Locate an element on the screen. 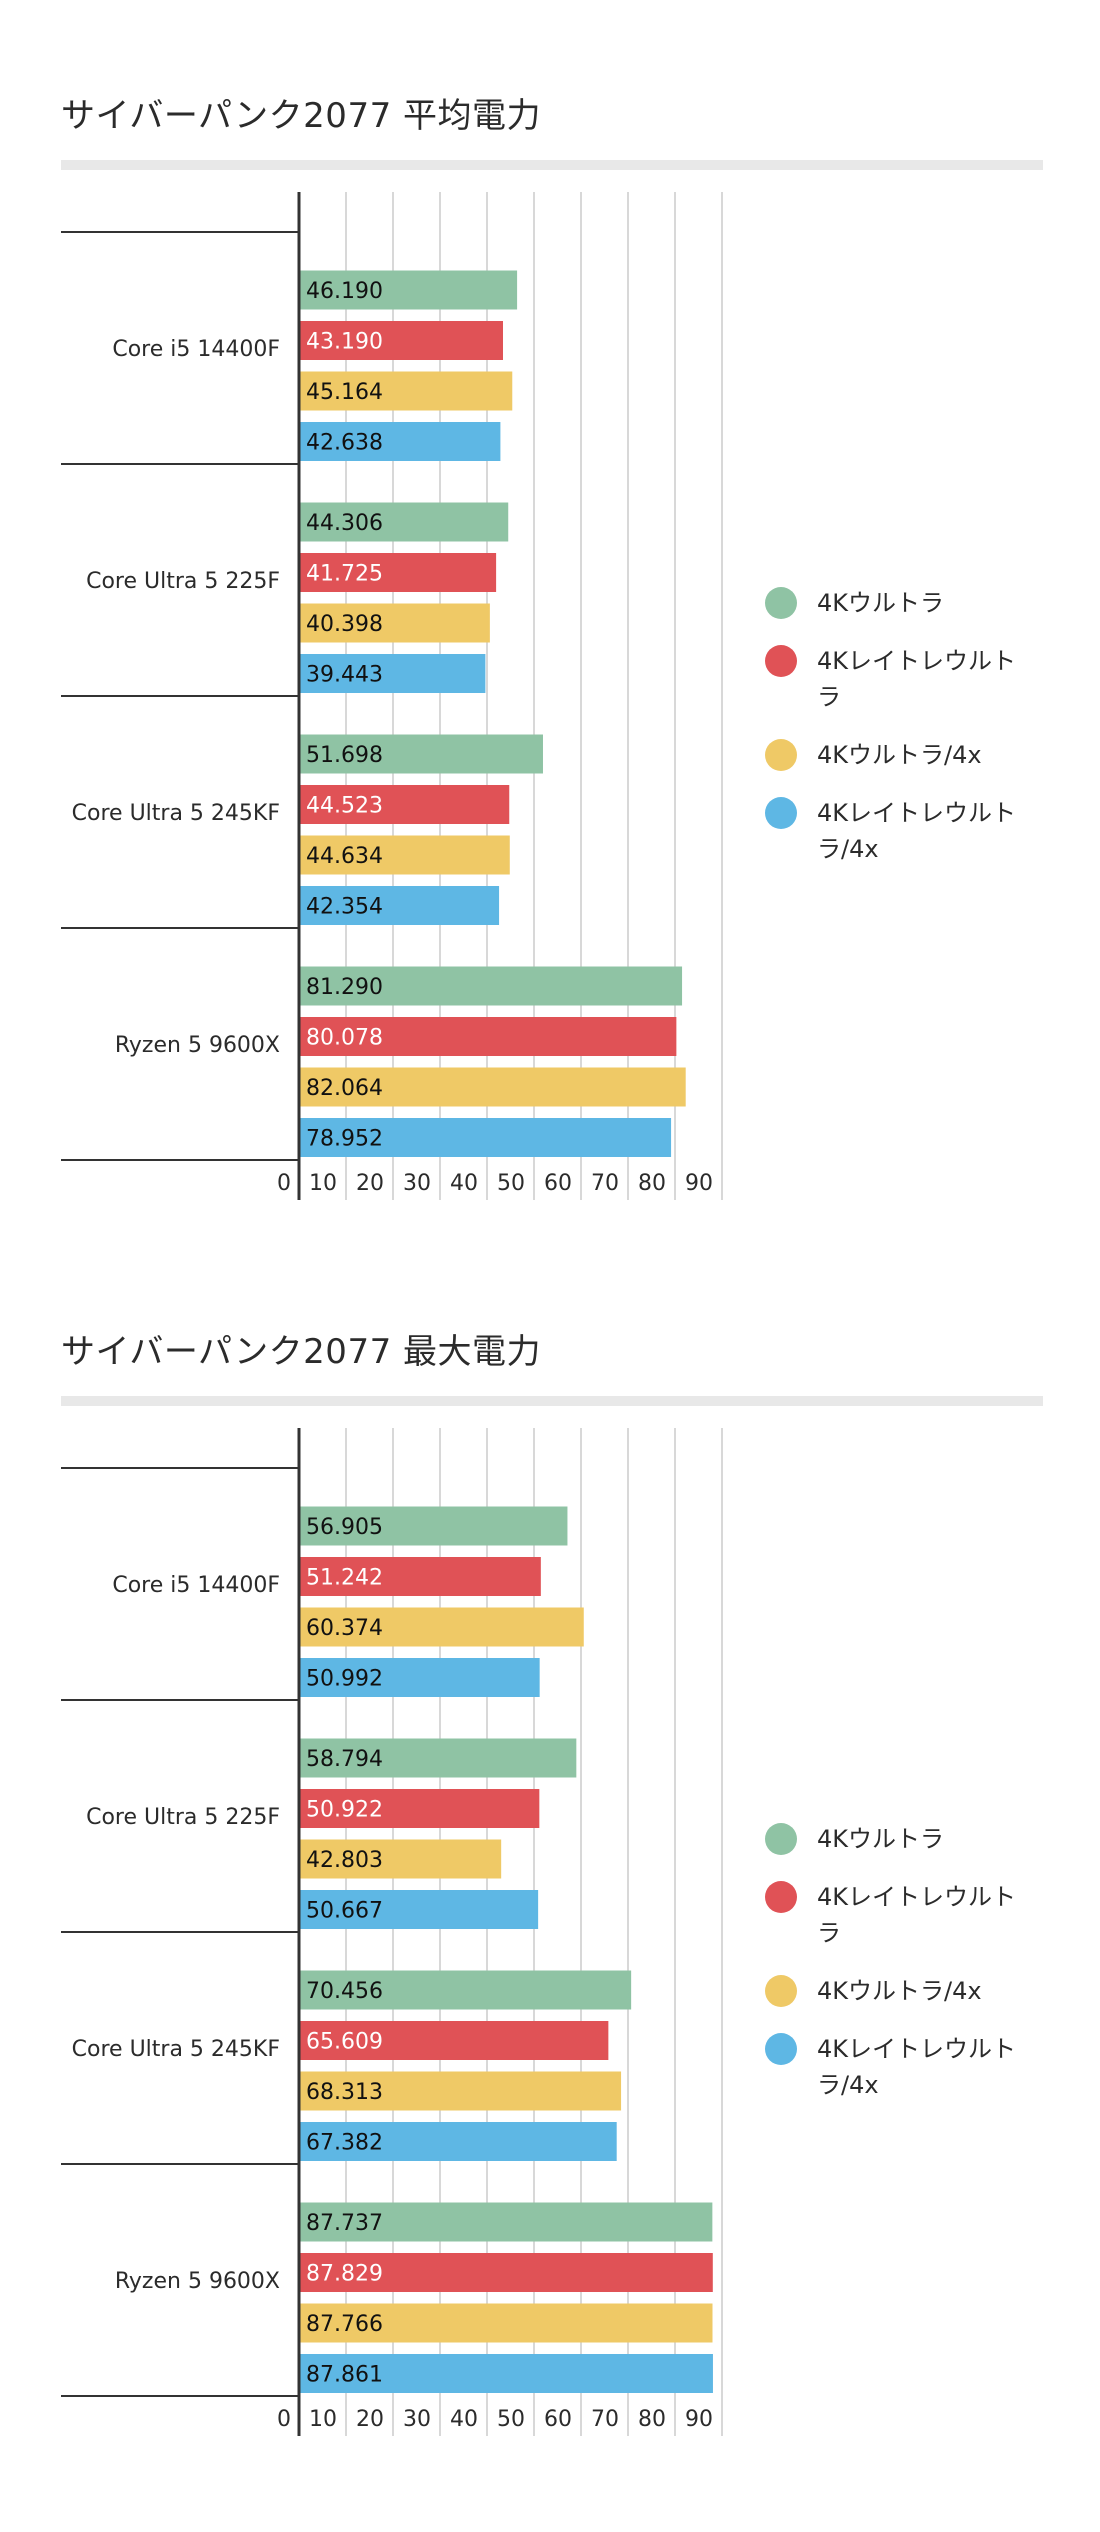 The width and height of the screenshot is (1100, 2532). data-label: 44.634 is located at coordinates (344, 856).